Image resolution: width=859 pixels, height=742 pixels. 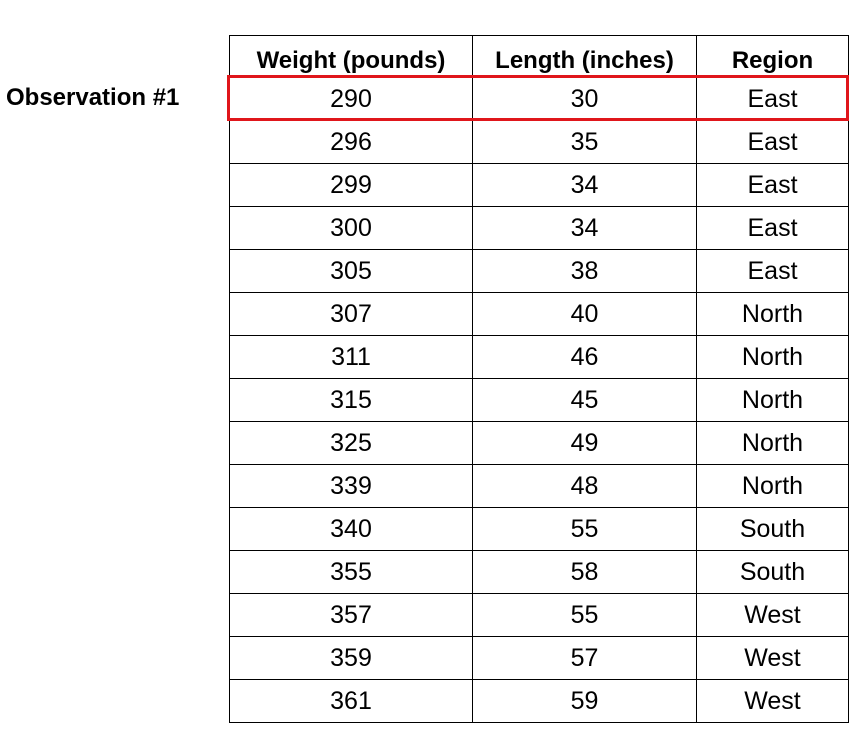 What do you see at coordinates (585, 314) in the screenshot?
I see `table-cell: 40` at bounding box center [585, 314].